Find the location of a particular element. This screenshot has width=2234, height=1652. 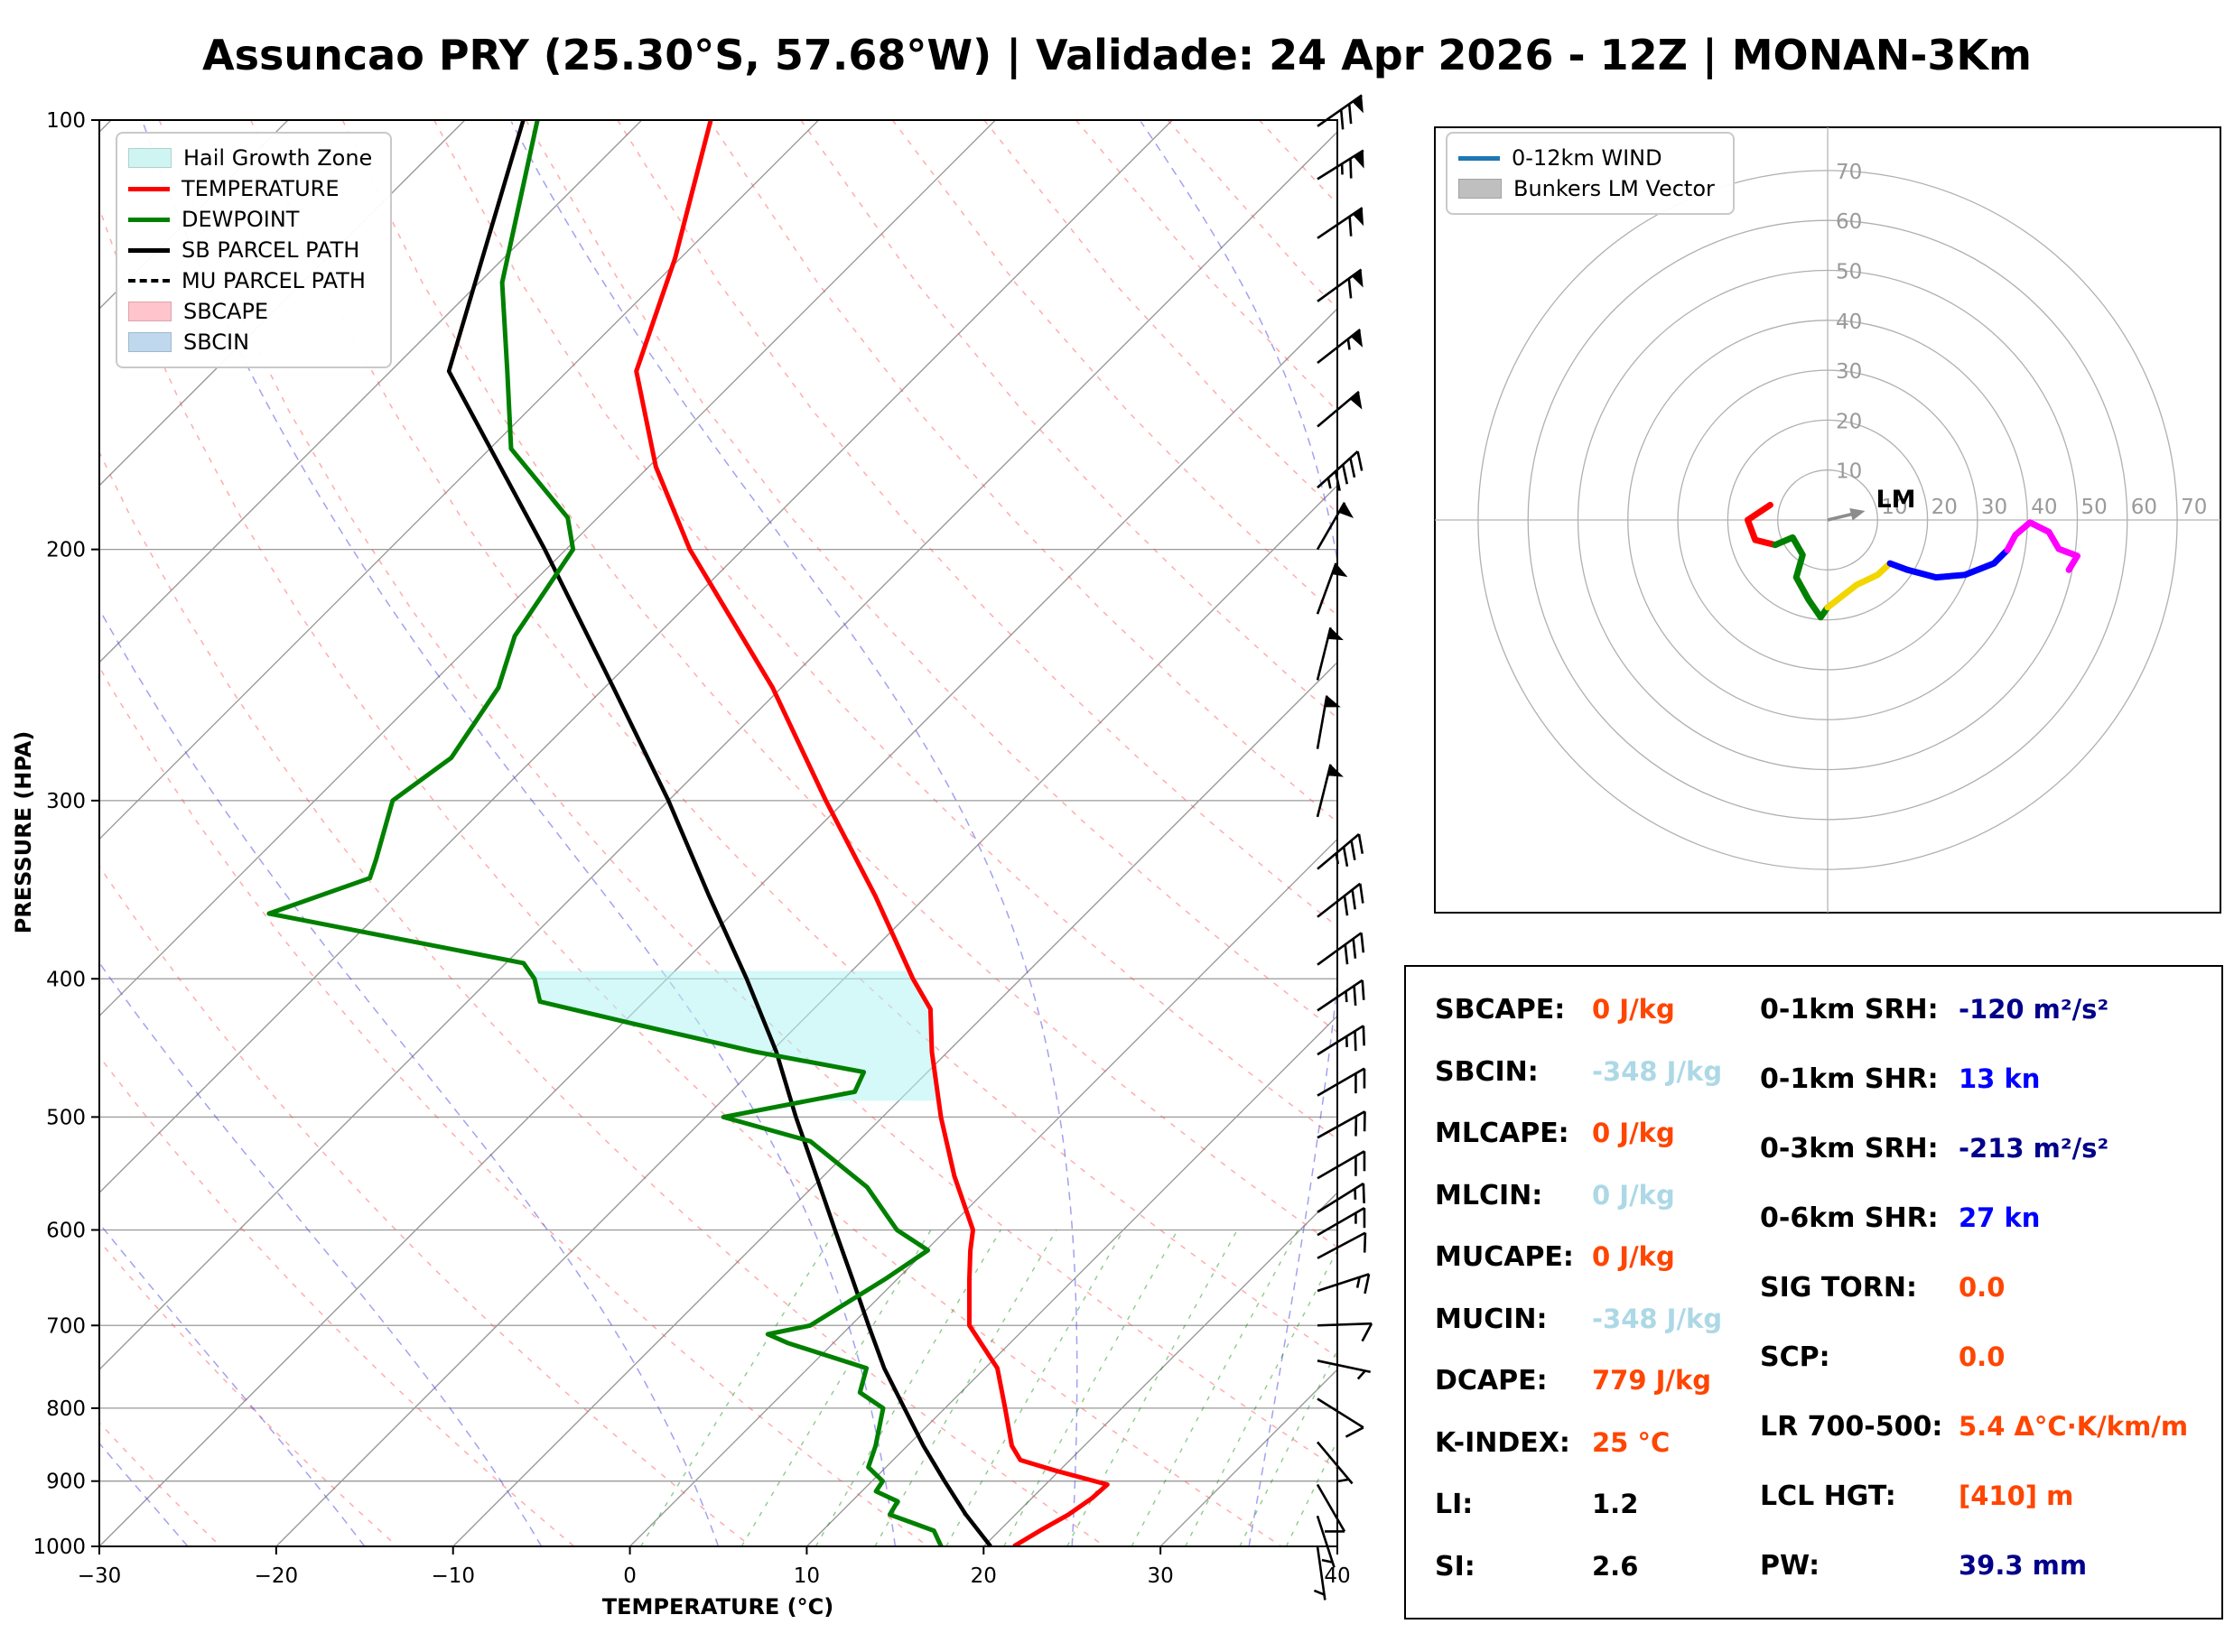

index-row-li: LI: 1.2 is located at coordinates (1813, 1508).